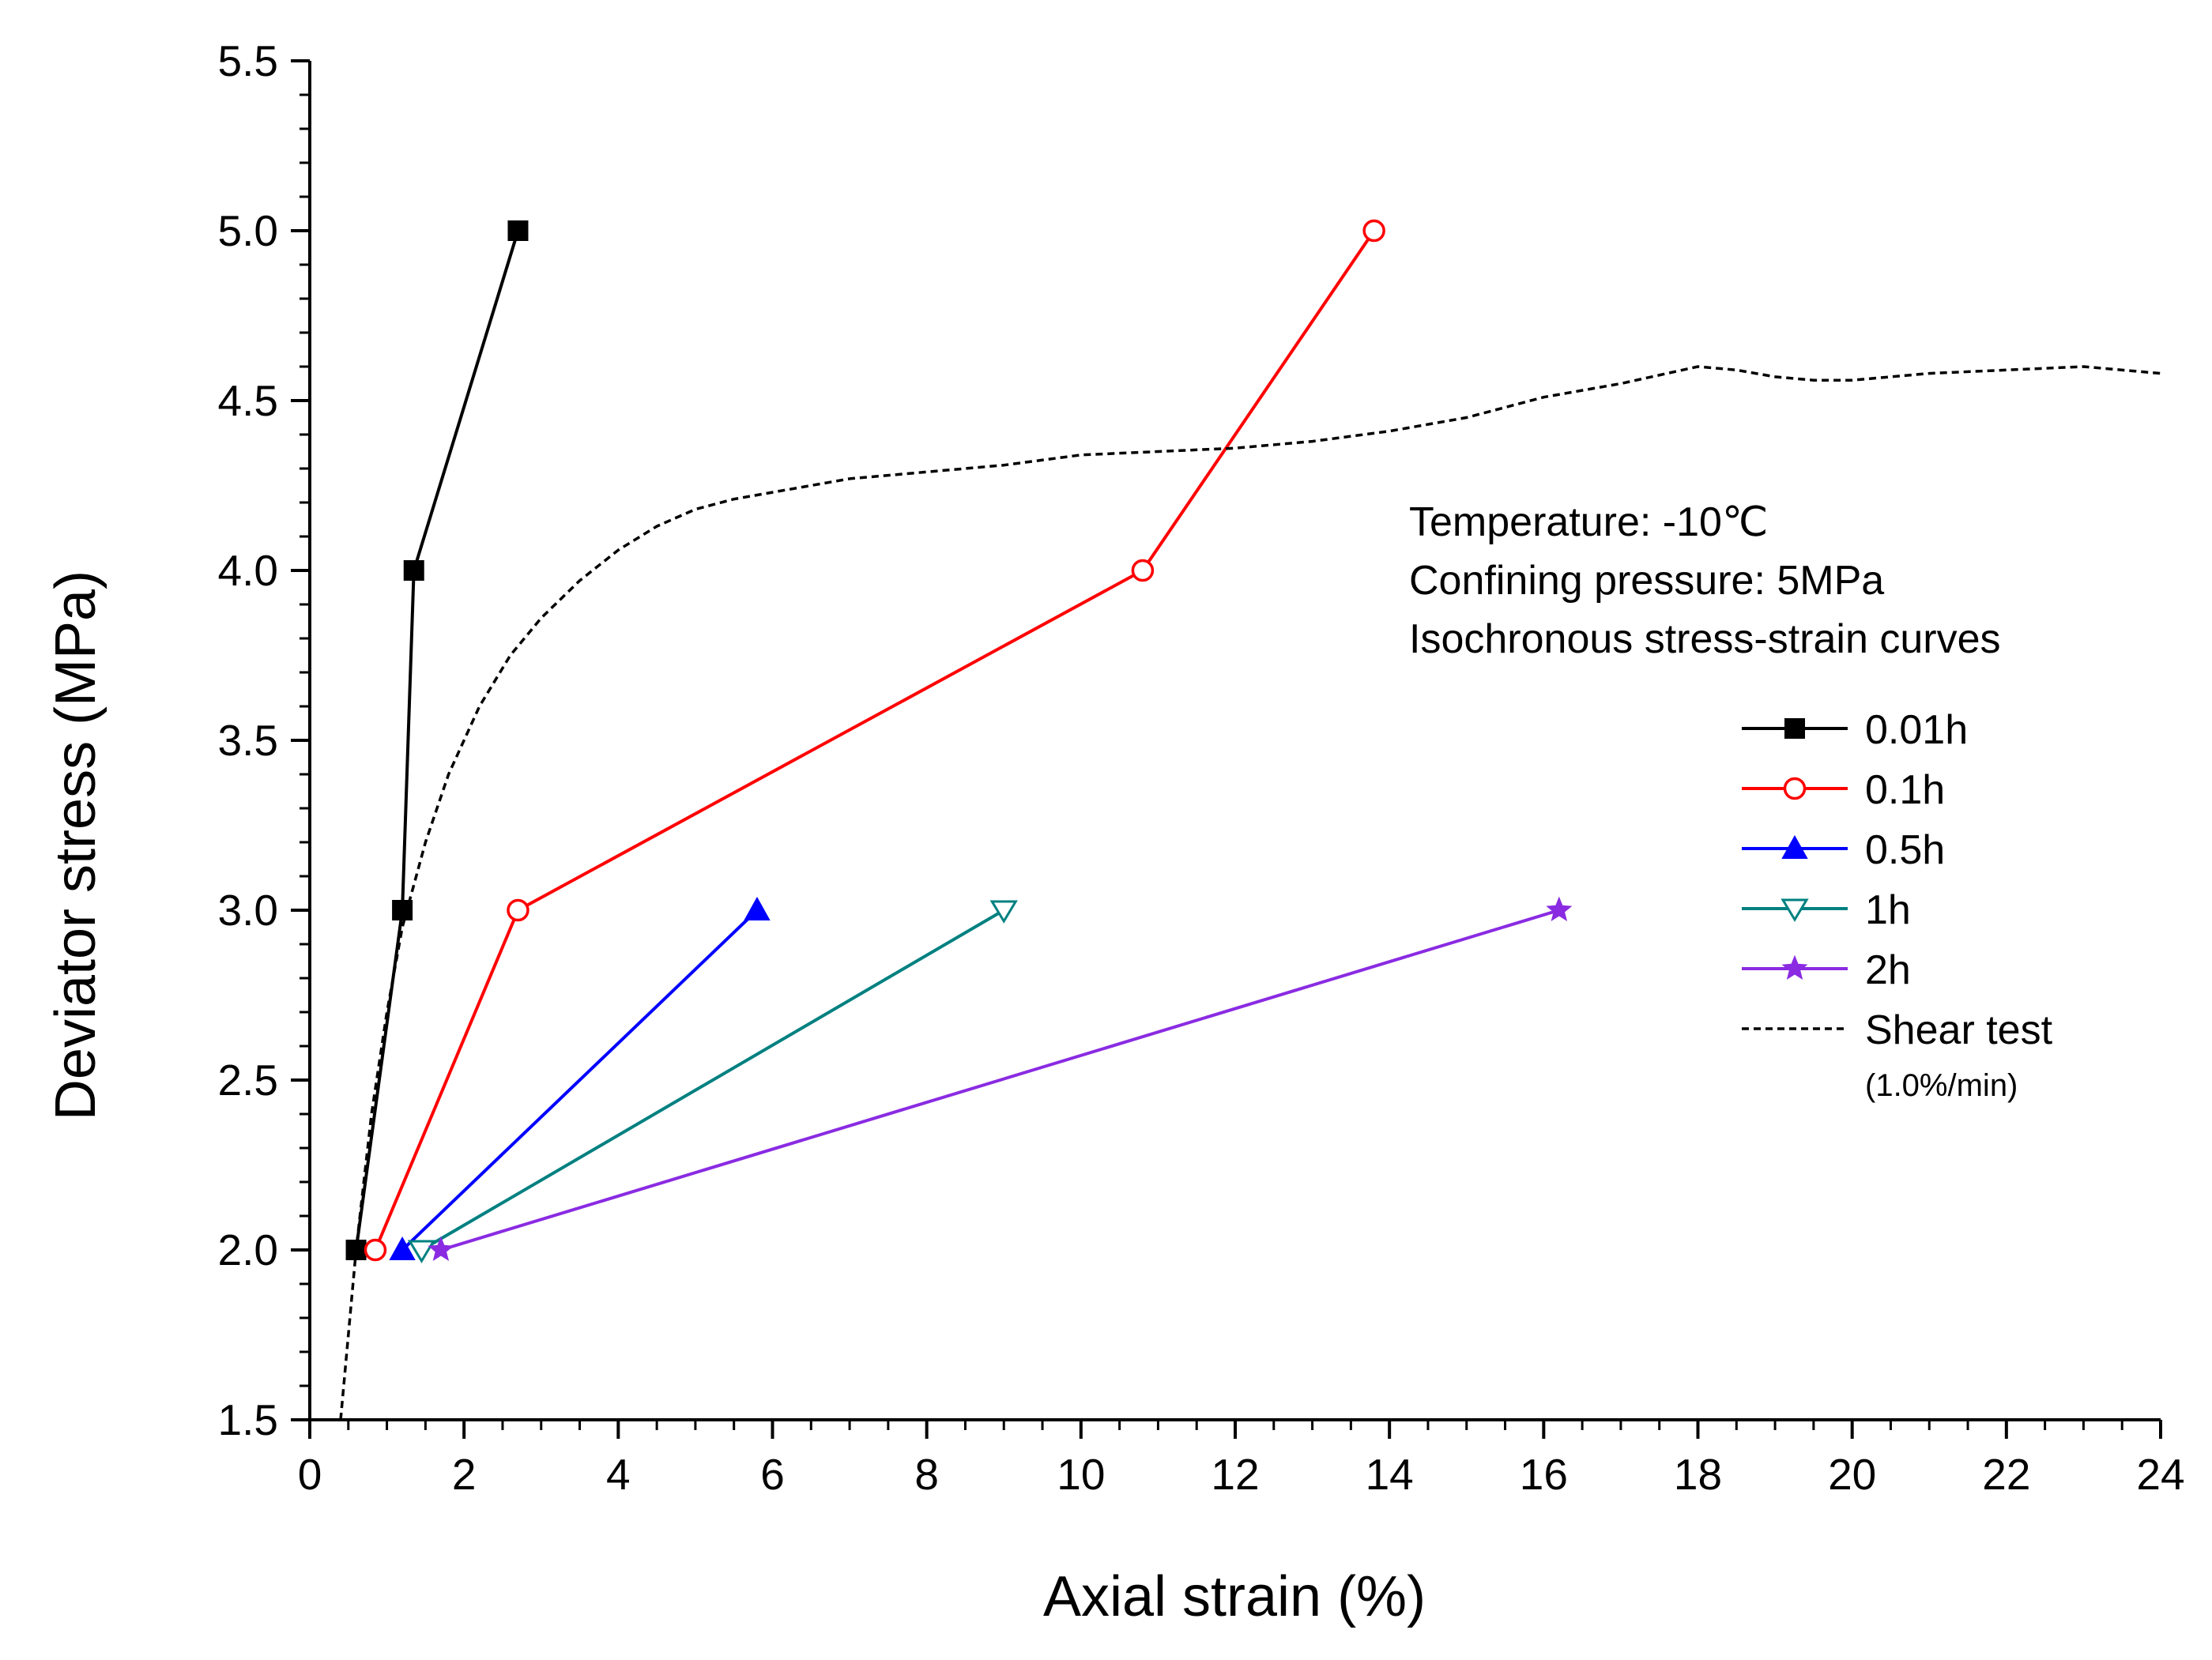  What do you see at coordinates (248, 230) in the screenshot?
I see `y-tick-label: 5.0` at bounding box center [248, 230].